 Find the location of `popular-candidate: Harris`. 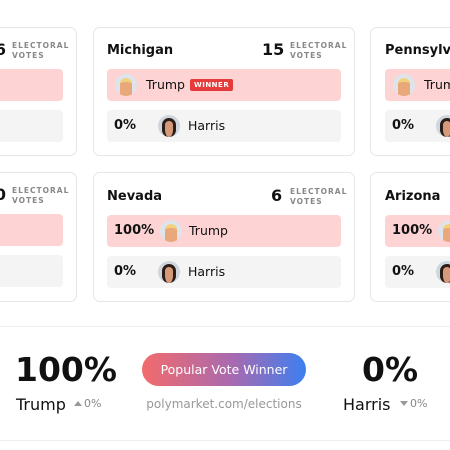

popular-candidate: Harris is located at coordinates (367, 404).